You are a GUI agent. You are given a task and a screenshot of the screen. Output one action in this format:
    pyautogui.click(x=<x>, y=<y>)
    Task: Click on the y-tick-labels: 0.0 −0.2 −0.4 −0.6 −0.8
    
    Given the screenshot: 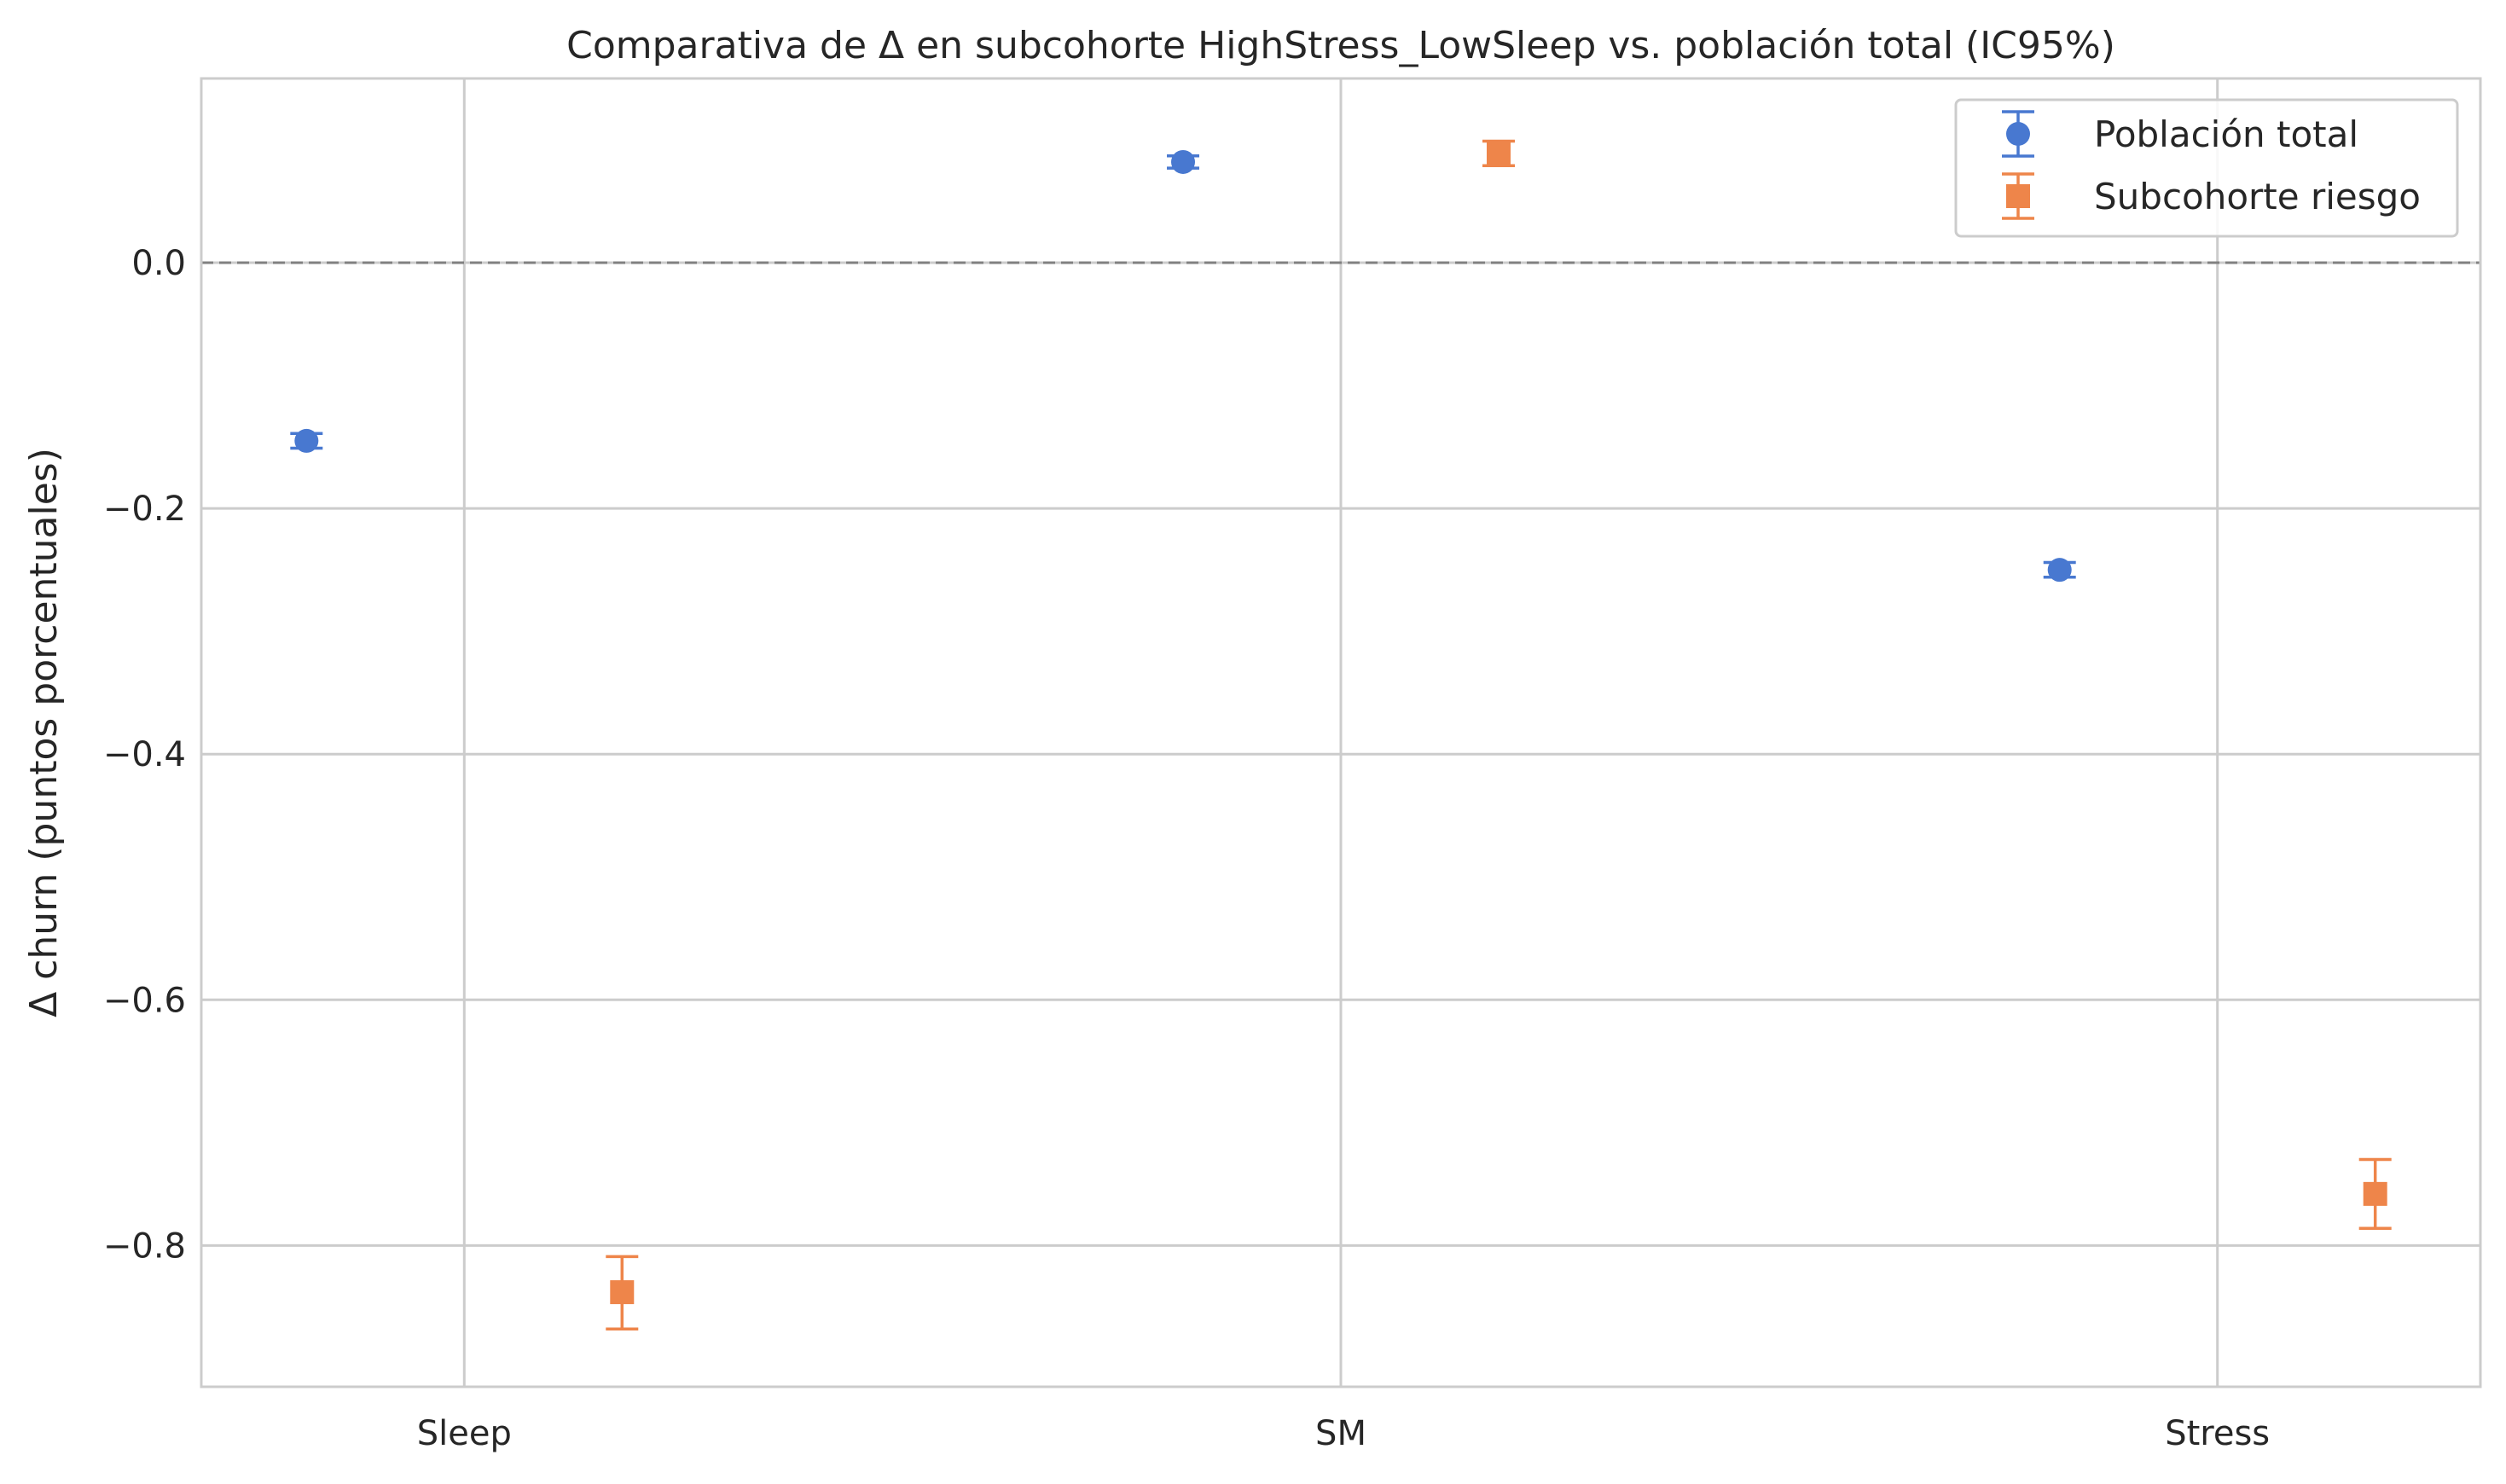 What is the action you would take?
    pyautogui.click(x=144, y=755)
    